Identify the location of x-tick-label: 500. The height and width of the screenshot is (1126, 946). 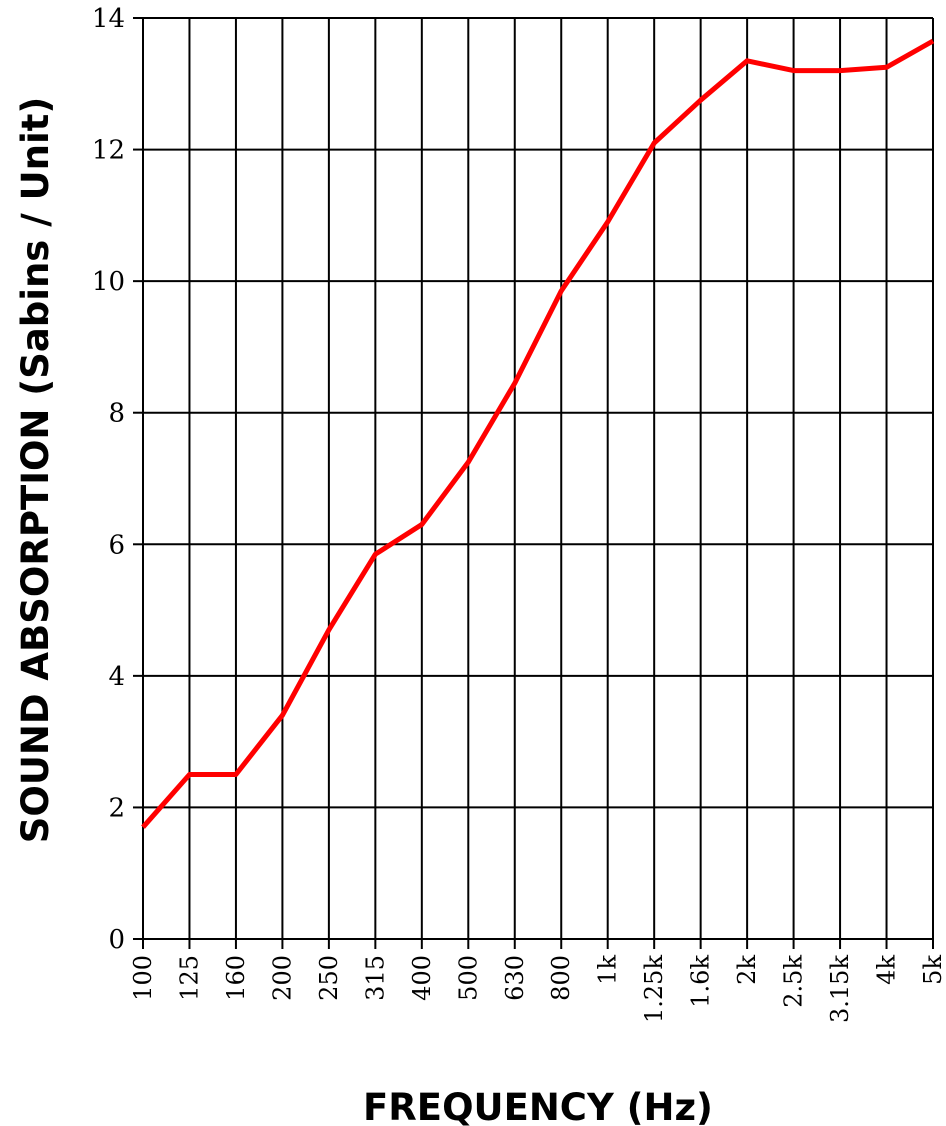
(468, 978).